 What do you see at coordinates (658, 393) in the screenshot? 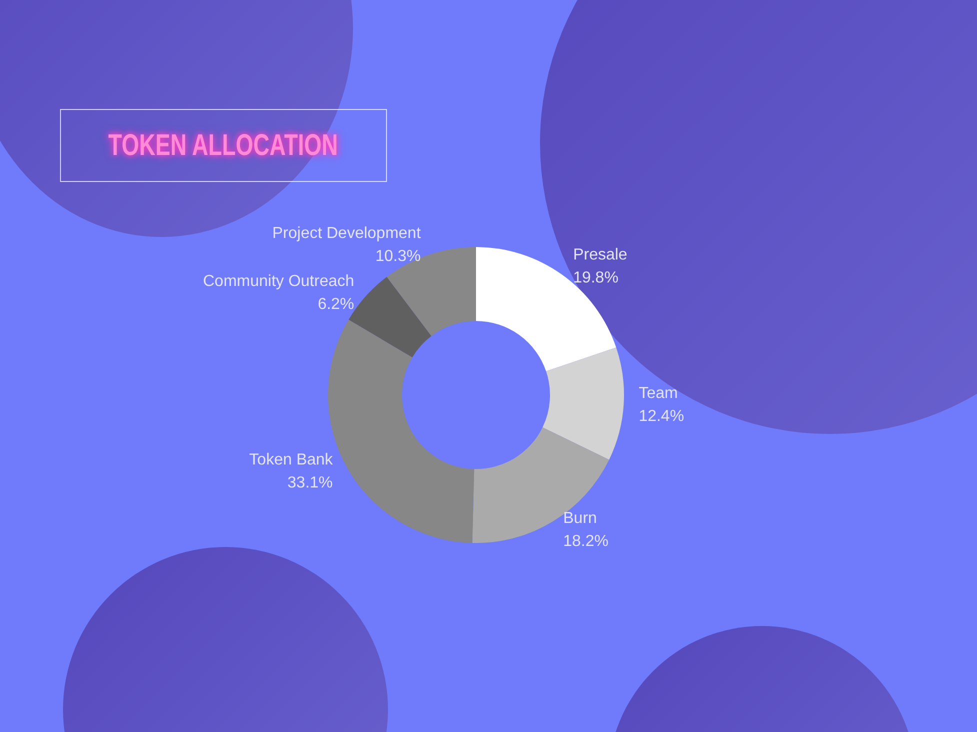
I see `slice-label: Team` at bounding box center [658, 393].